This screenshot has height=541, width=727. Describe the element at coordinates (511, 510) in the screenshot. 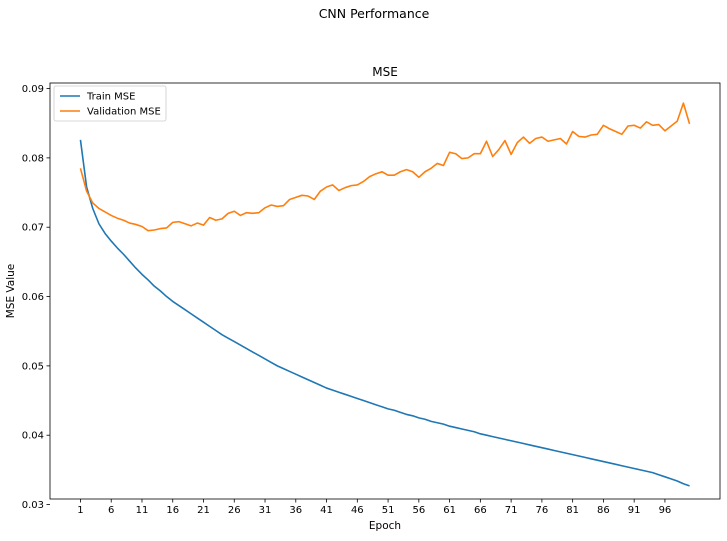

I see `x-tick-label-71: 71` at that location.